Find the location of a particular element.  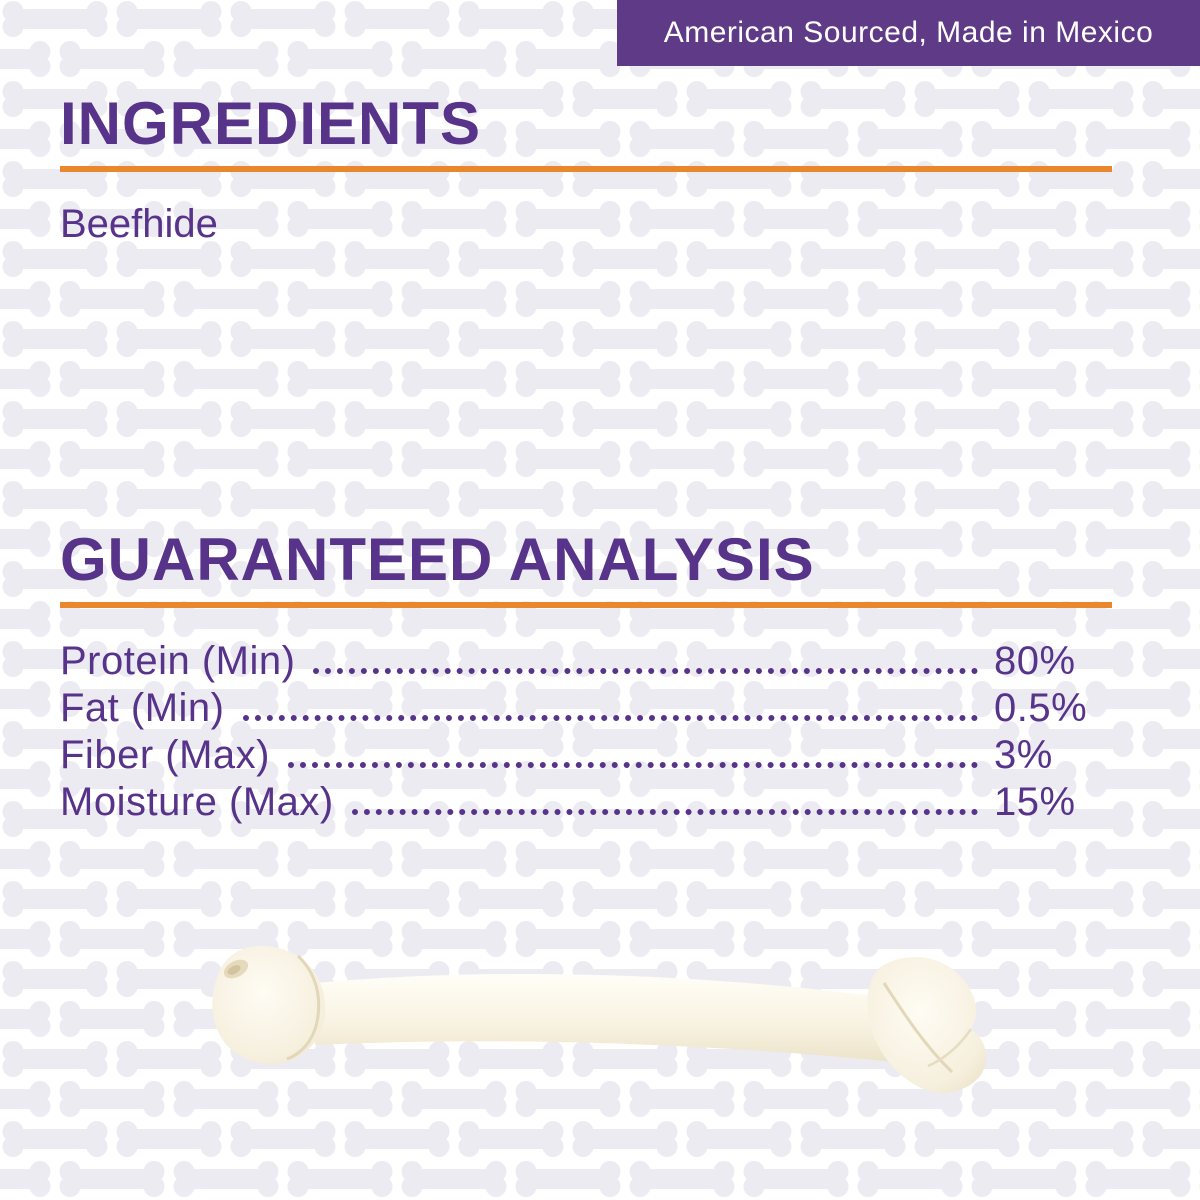

analysis-row-value: 15% is located at coordinates (1035, 802).